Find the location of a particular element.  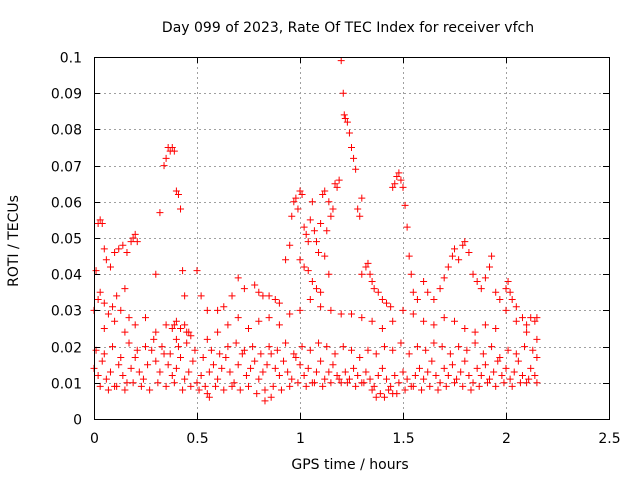

y-tick-label: 0.01 is located at coordinates (66, 385).